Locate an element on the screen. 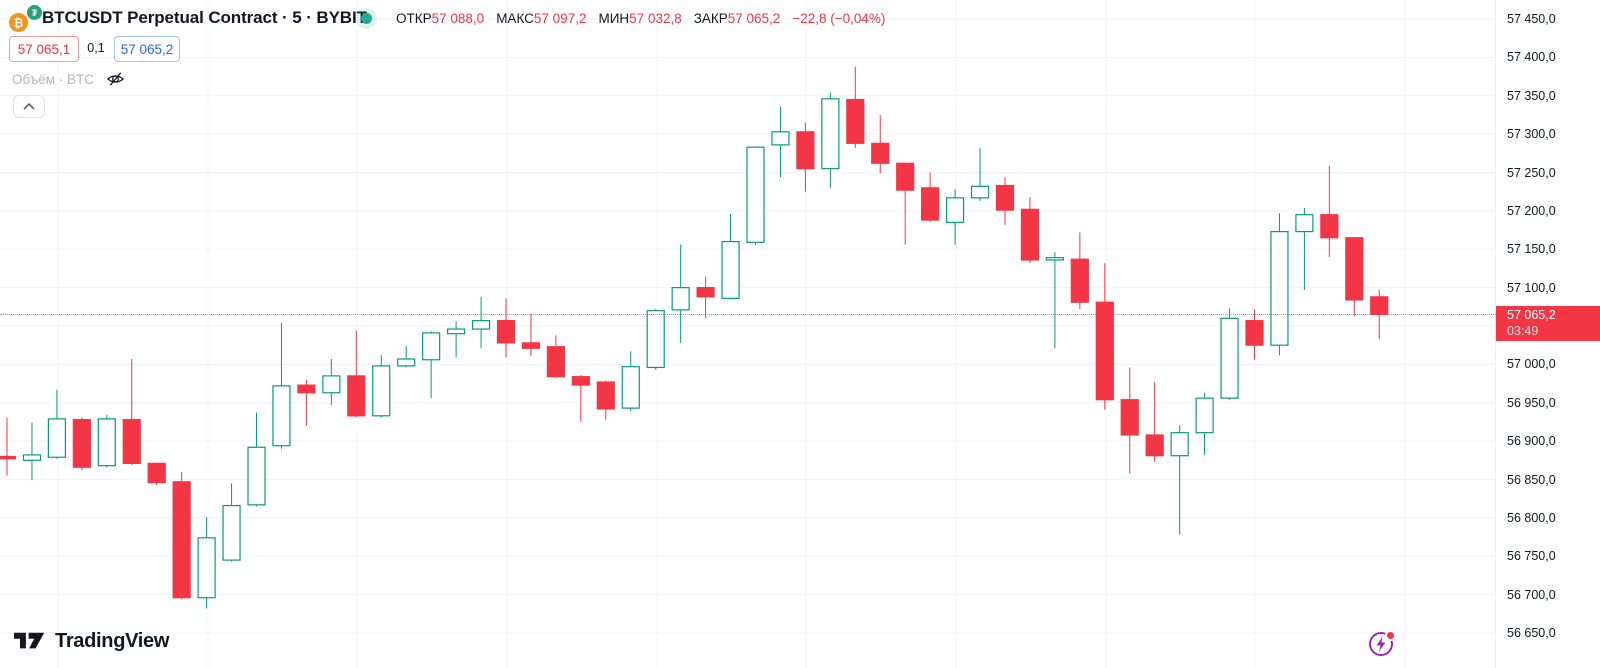  price-axis-label: 56 650,0 is located at coordinates (1531, 633).